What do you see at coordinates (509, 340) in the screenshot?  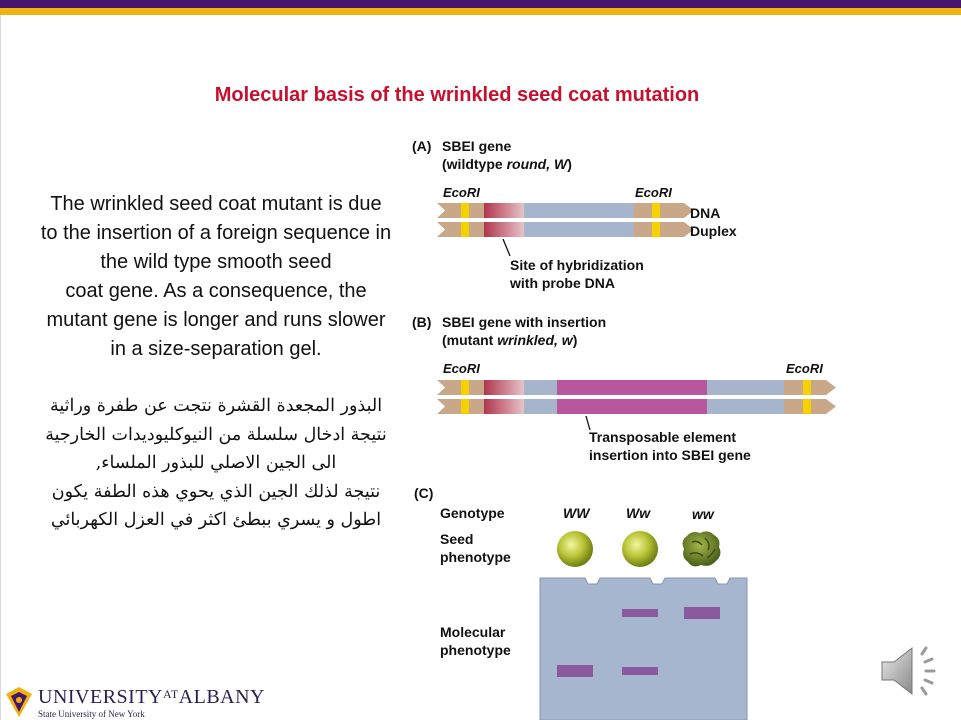 I see `panel-b-subtitle: (mutant wrinkled, w)` at bounding box center [509, 340].